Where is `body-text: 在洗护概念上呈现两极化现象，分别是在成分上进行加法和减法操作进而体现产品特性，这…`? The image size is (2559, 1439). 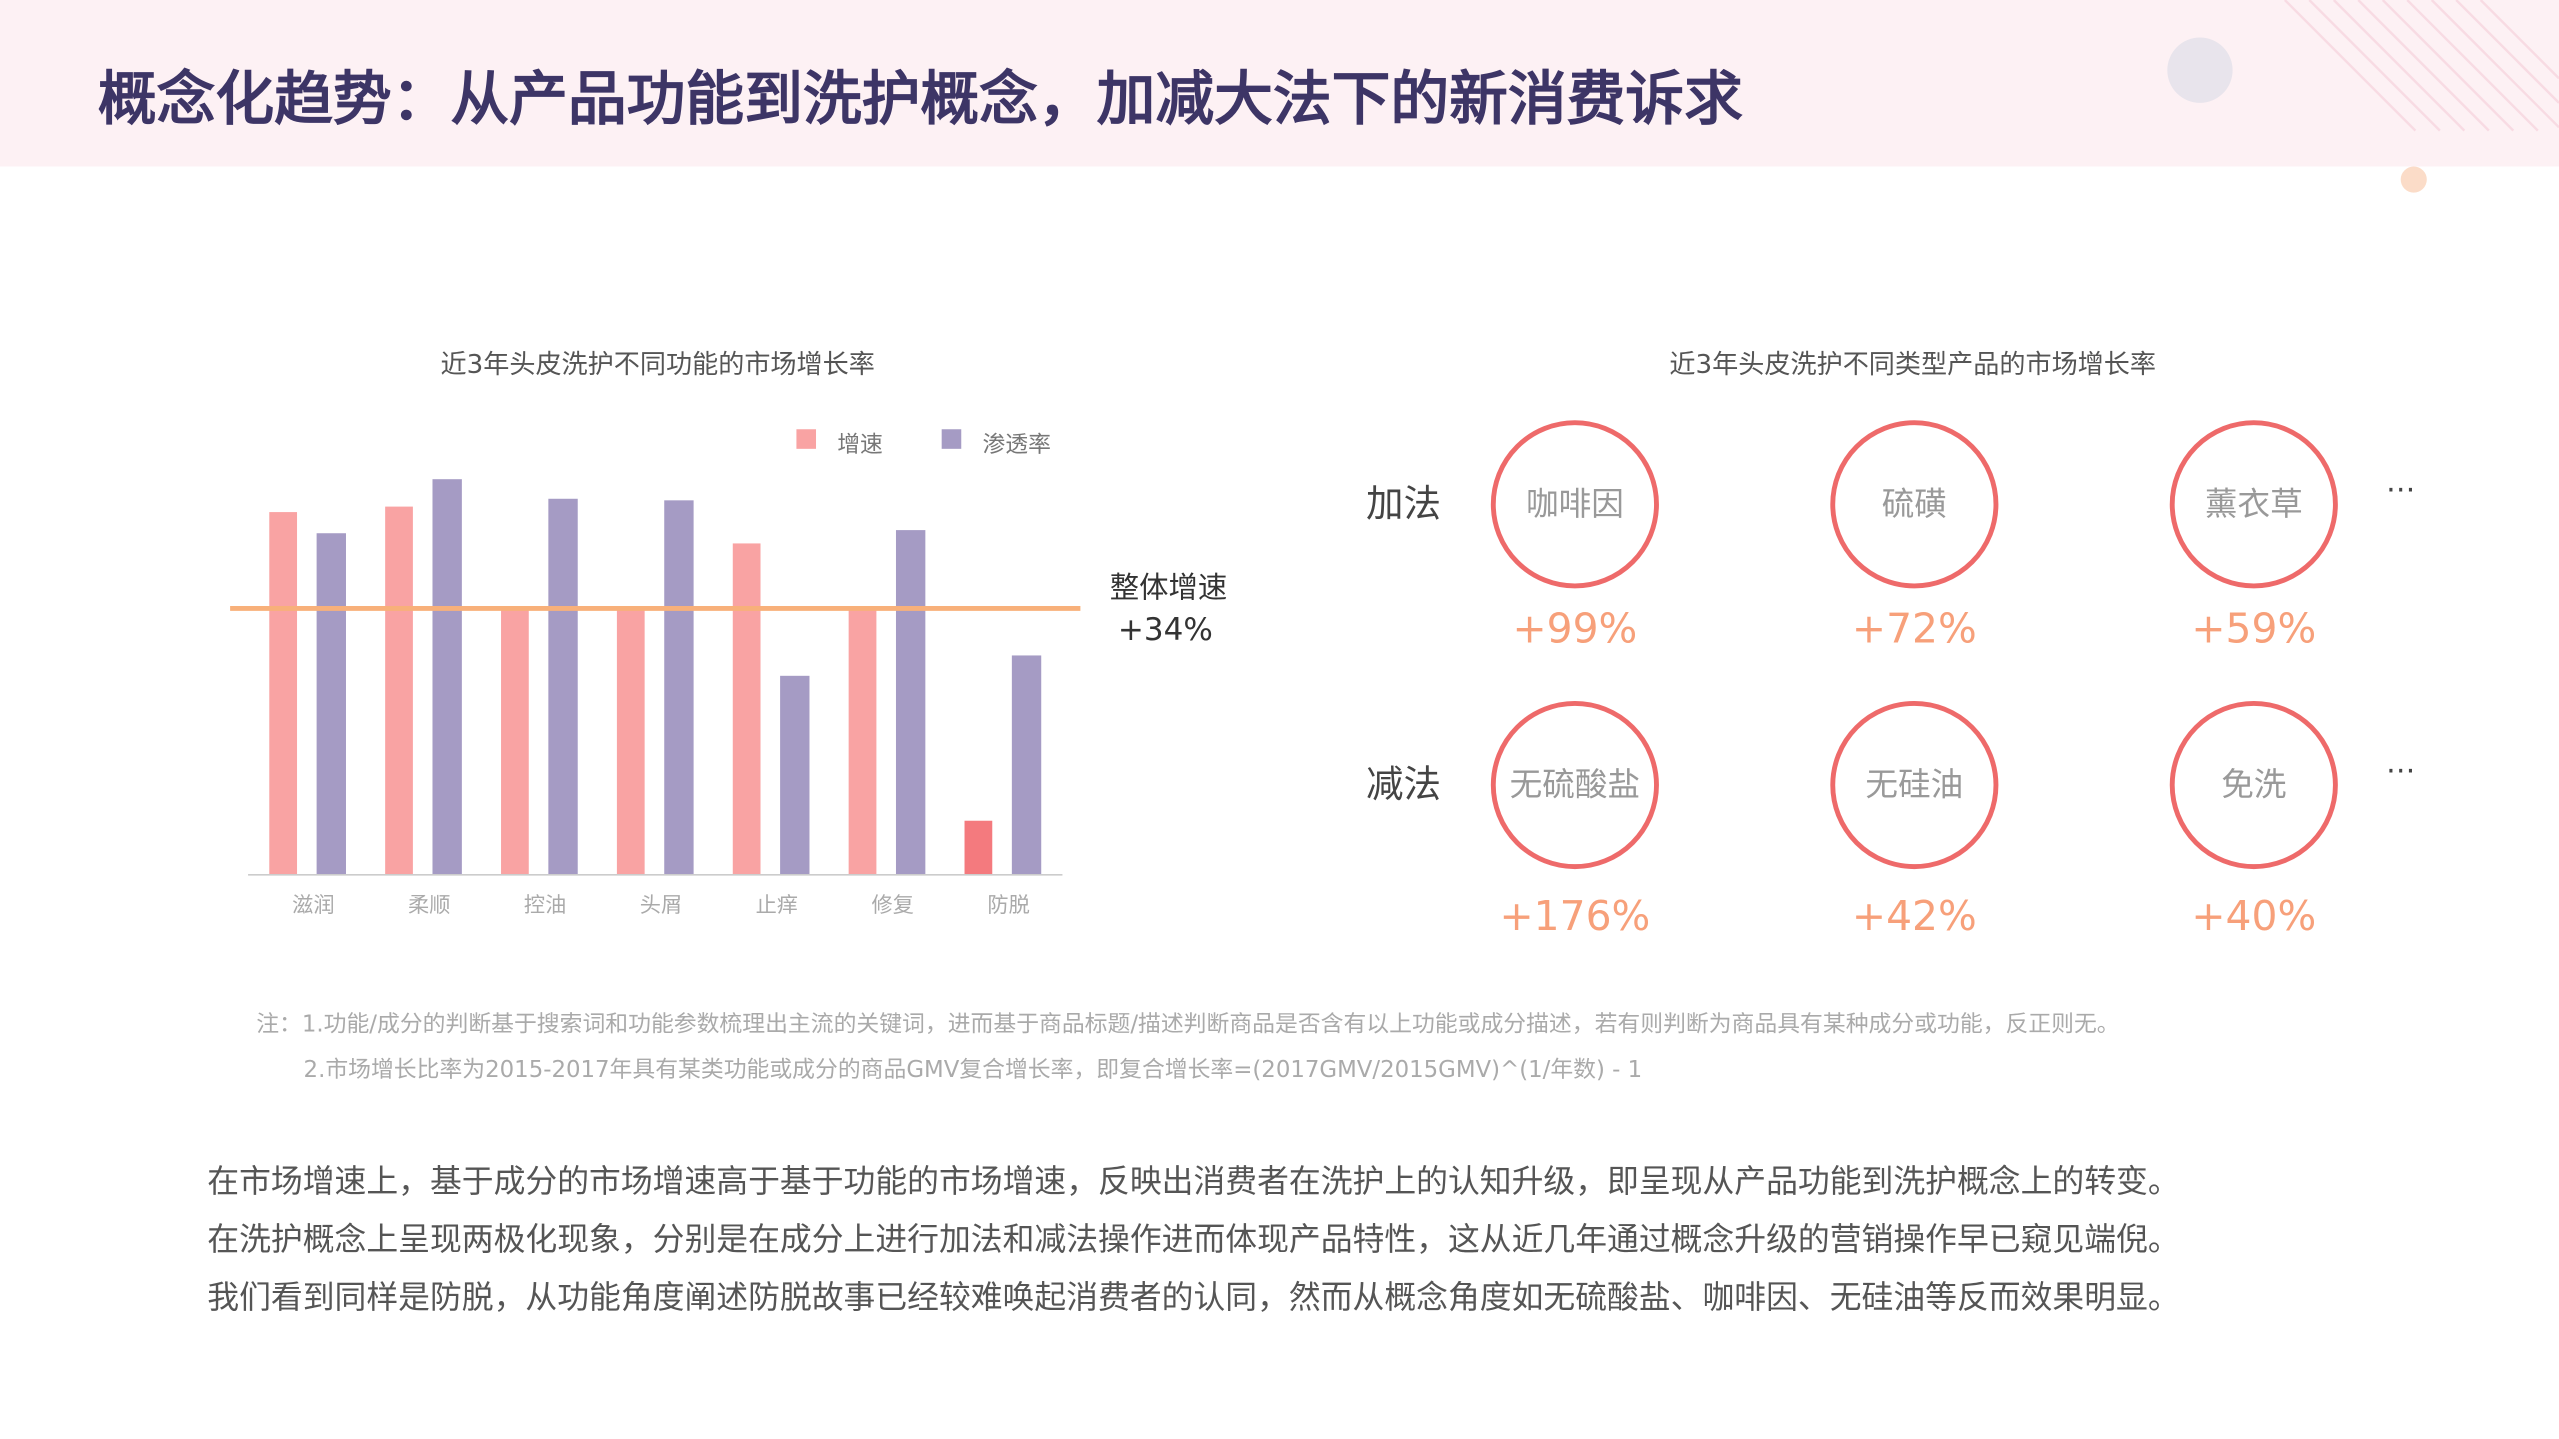
body-text: 在洗护概念上呈现两极化现象，分别是在成分上进行加法和减法操作进而体现产品特性，这… is located at coordinates (1193, 1239).